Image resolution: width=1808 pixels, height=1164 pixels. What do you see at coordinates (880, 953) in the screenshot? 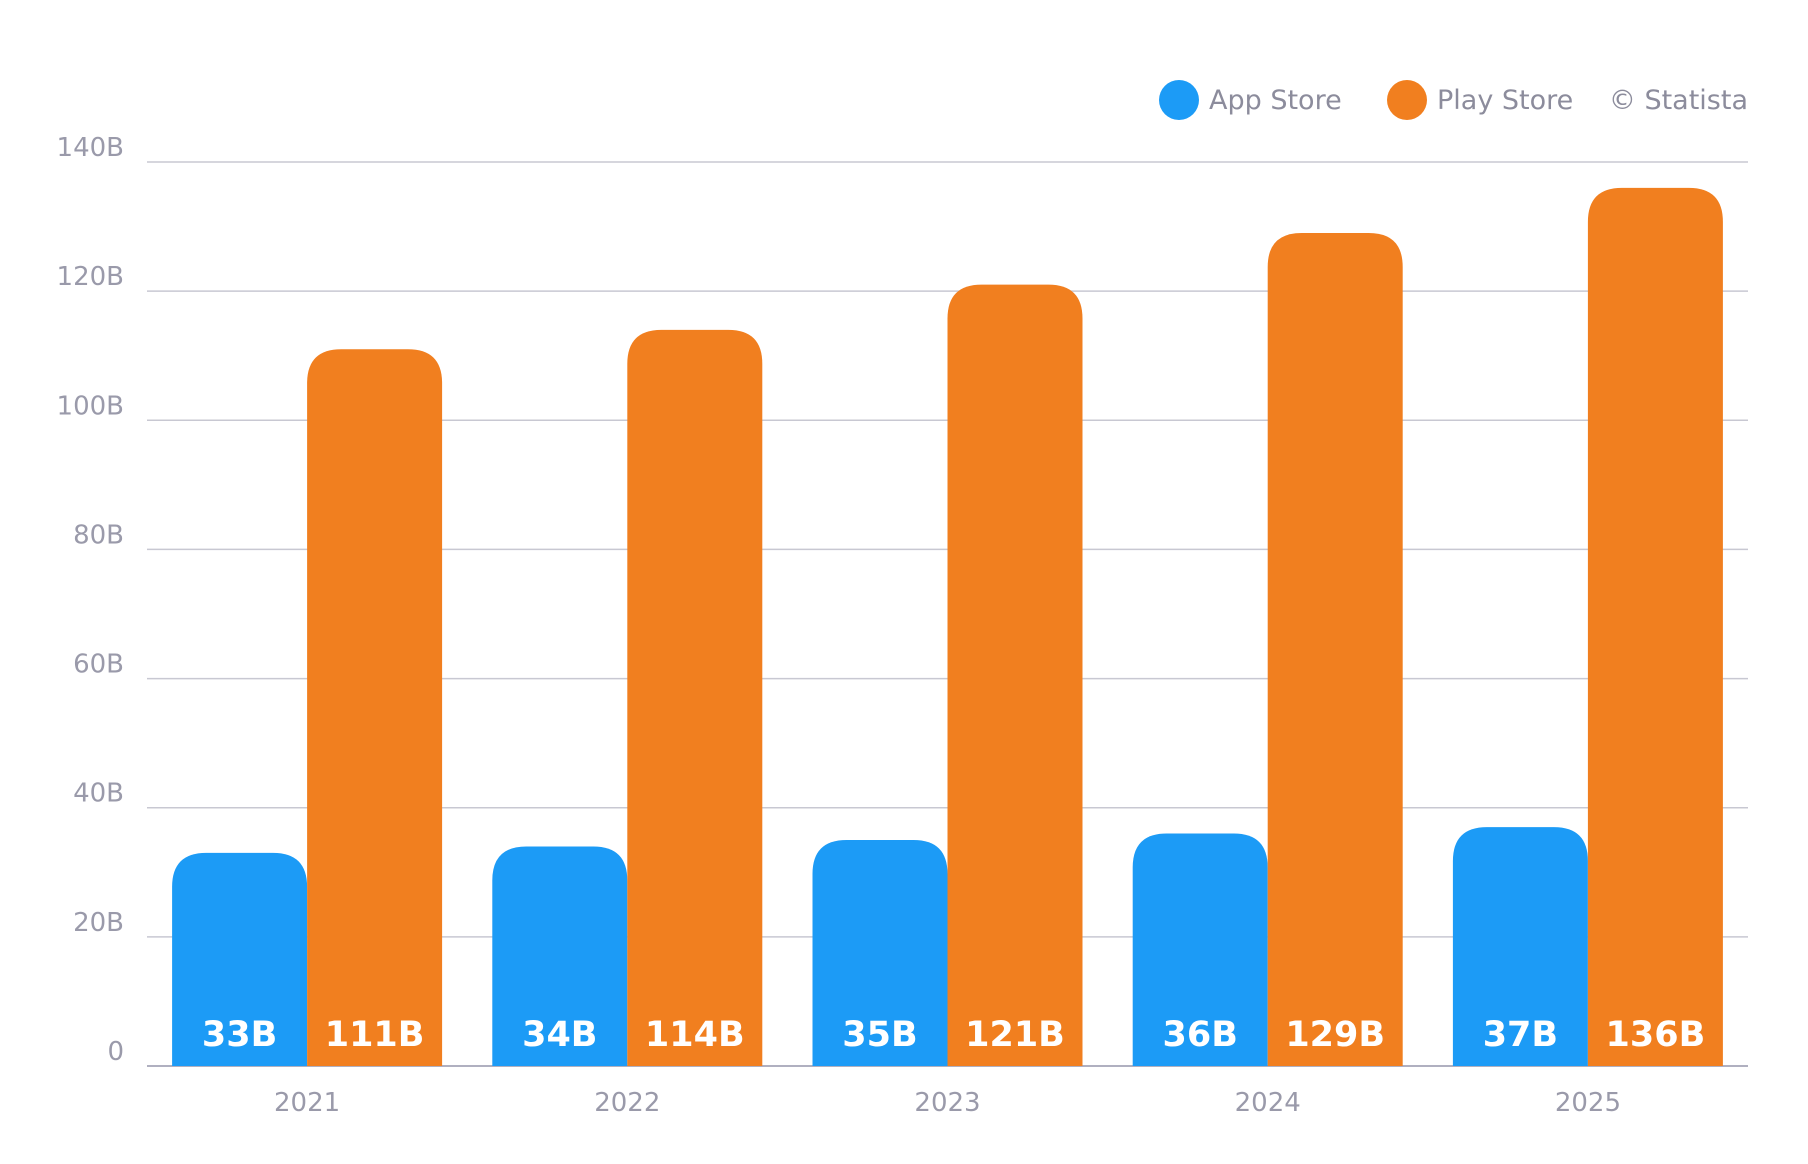
I see `bar-app-store-2023` at bounding box center [880, 953].